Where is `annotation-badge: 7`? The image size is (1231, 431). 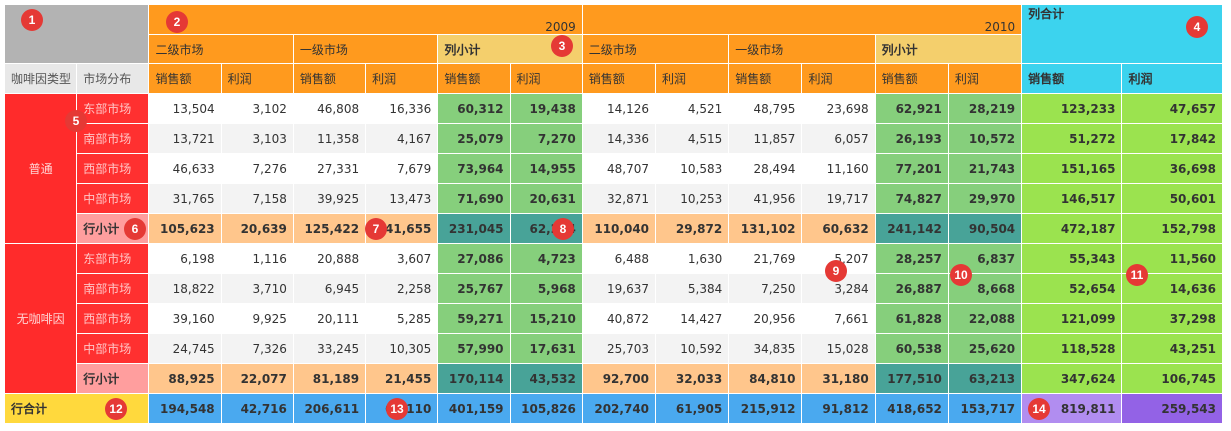 annotation-badge: 7 is located at coordinates (376, 229).